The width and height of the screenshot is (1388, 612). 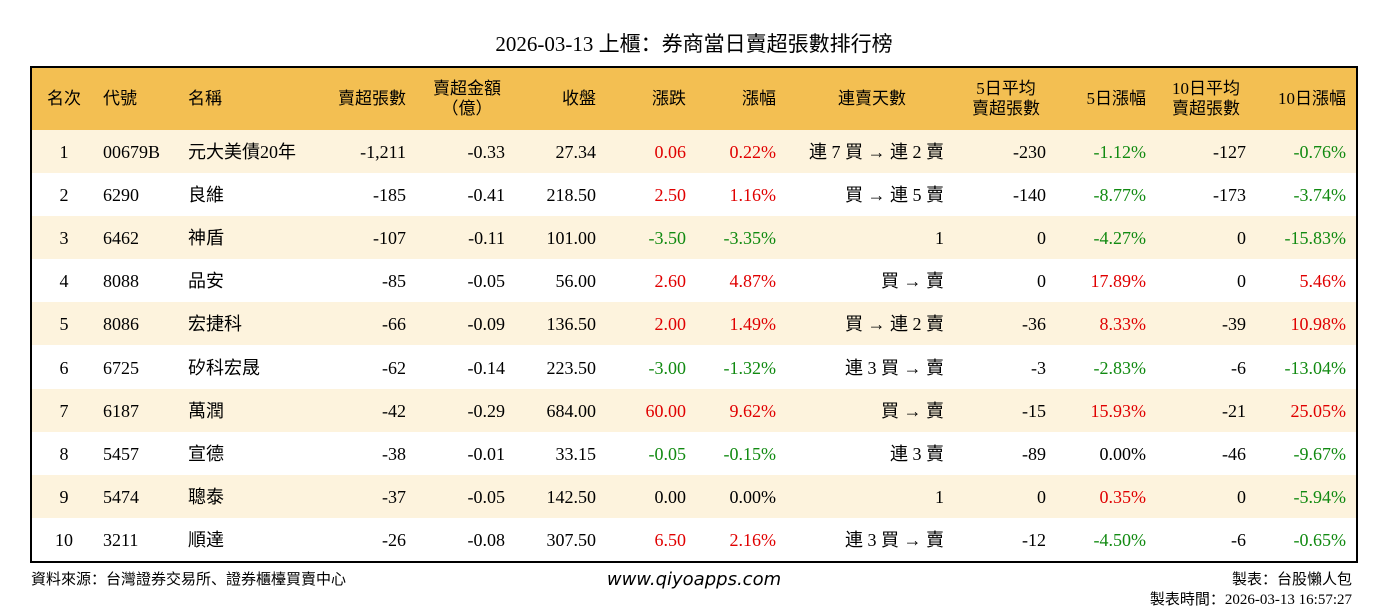 I want to click on cell: 56.00, so click(x=576, y=281).